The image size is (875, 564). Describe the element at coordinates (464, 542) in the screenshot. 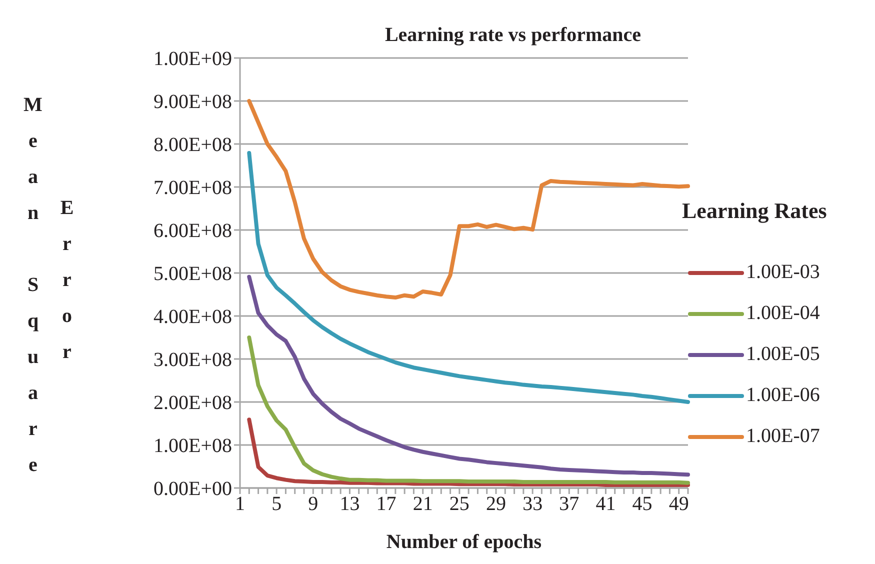

I see `x-axis-title: Number of epochs` at that location.